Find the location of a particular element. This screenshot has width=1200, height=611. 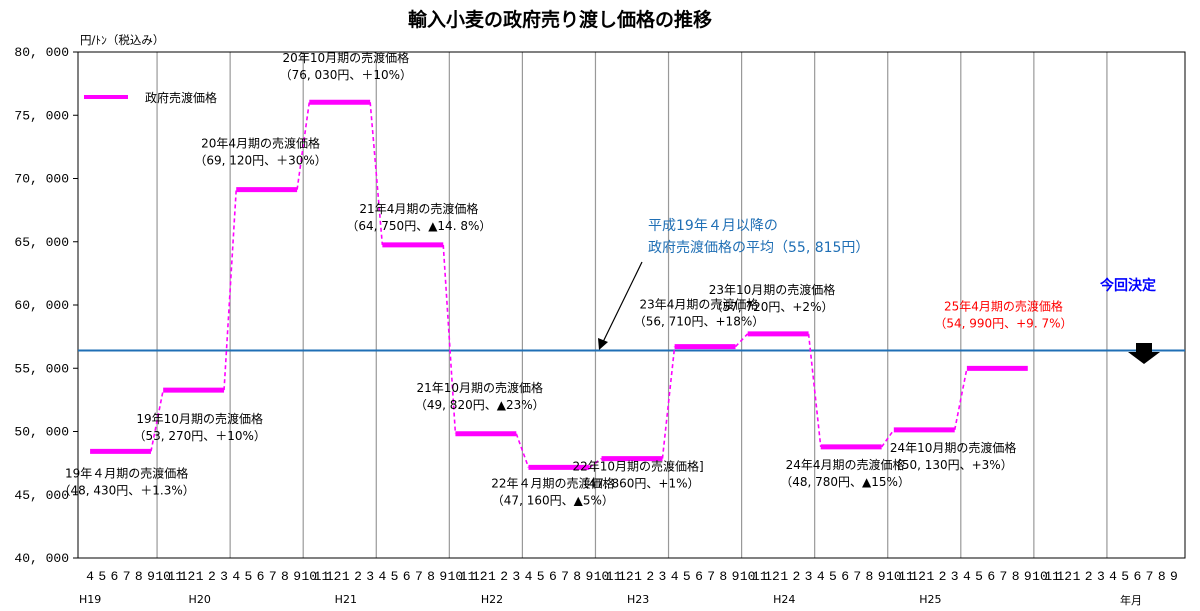

average-label: 政府売渡価格の平均（55, 815円） is located at coordinates (758, 248).